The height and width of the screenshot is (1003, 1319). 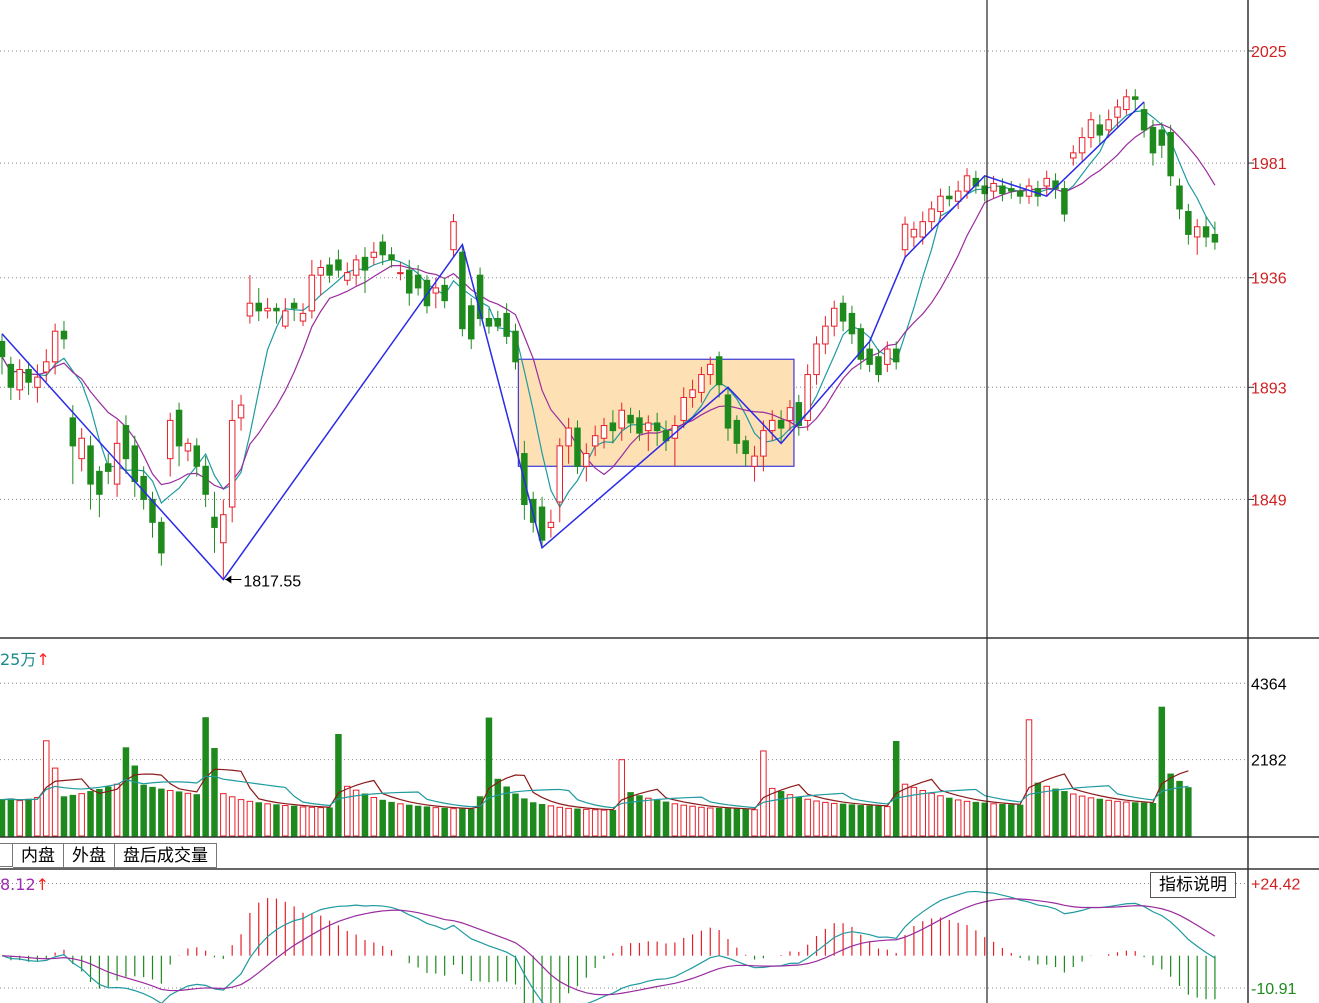 What do you see at coordinates (1269, 500) in the screenshot?
I see `price-tick-label: 1849` at bounding box center [1269, 500].